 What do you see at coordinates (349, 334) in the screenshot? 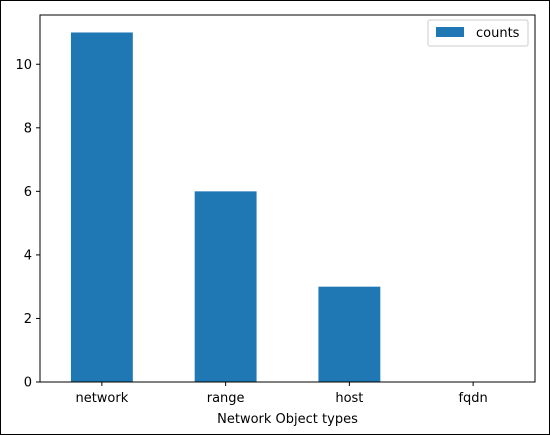
I see `bar-host` at bounding box center [349, 334].